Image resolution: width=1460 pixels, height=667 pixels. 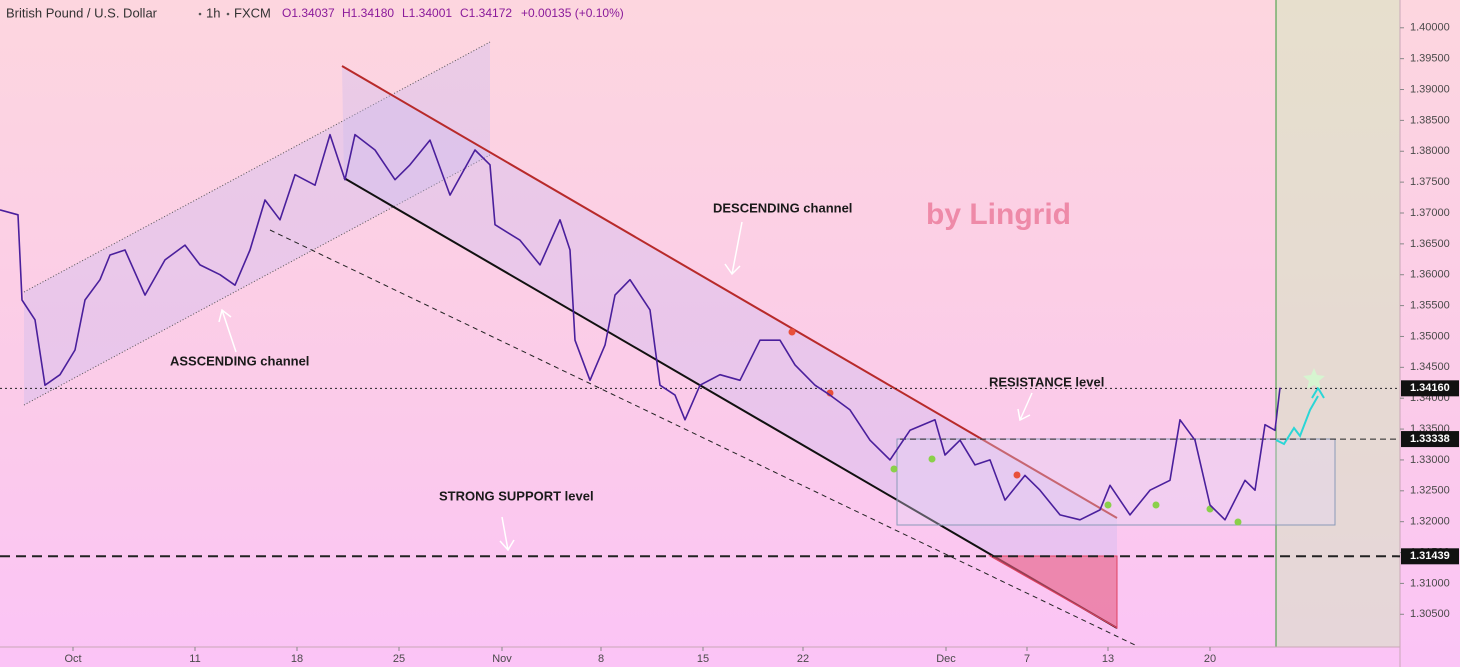 What do you see at coordinates (486, 13) in the screenshot?
I see `ohlc-value: C1.34172` at bounding box center [486, 13].